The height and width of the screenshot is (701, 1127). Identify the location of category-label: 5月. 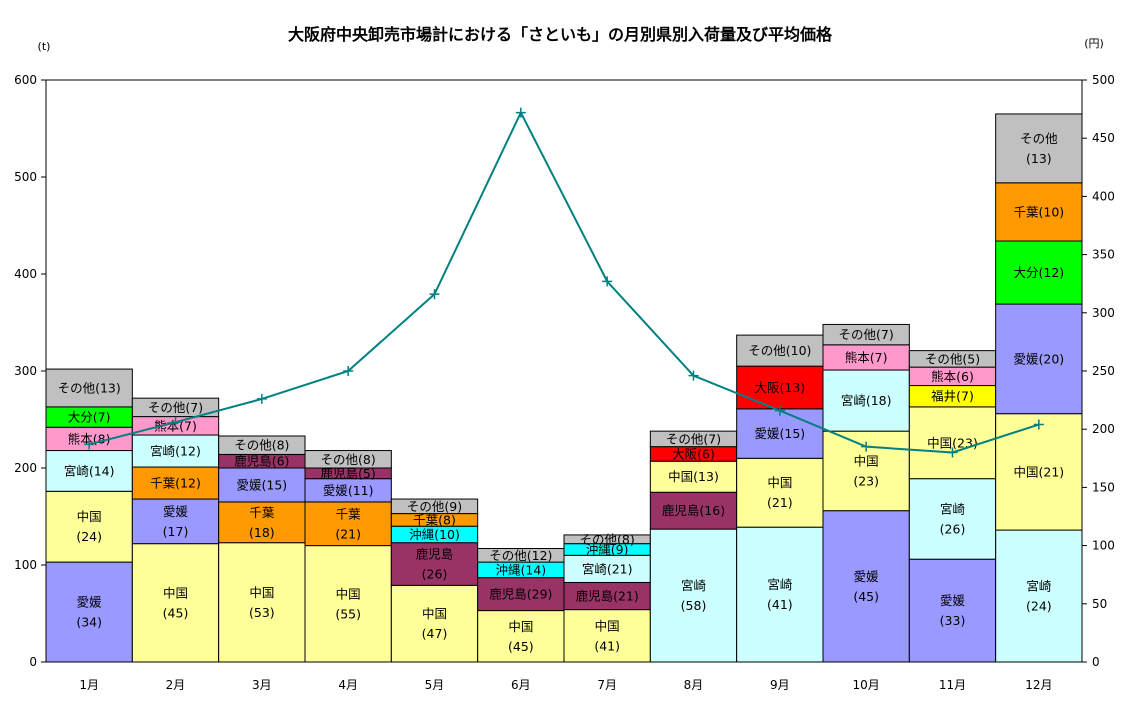
(435, 685).